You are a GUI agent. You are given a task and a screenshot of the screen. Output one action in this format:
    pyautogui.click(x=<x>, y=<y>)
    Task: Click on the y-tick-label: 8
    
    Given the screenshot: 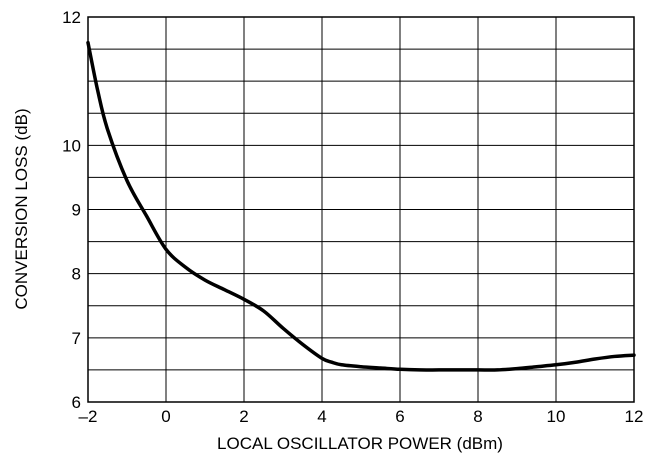 What is the action you would take?
    pyautogui.click(x=76, y=274)
    